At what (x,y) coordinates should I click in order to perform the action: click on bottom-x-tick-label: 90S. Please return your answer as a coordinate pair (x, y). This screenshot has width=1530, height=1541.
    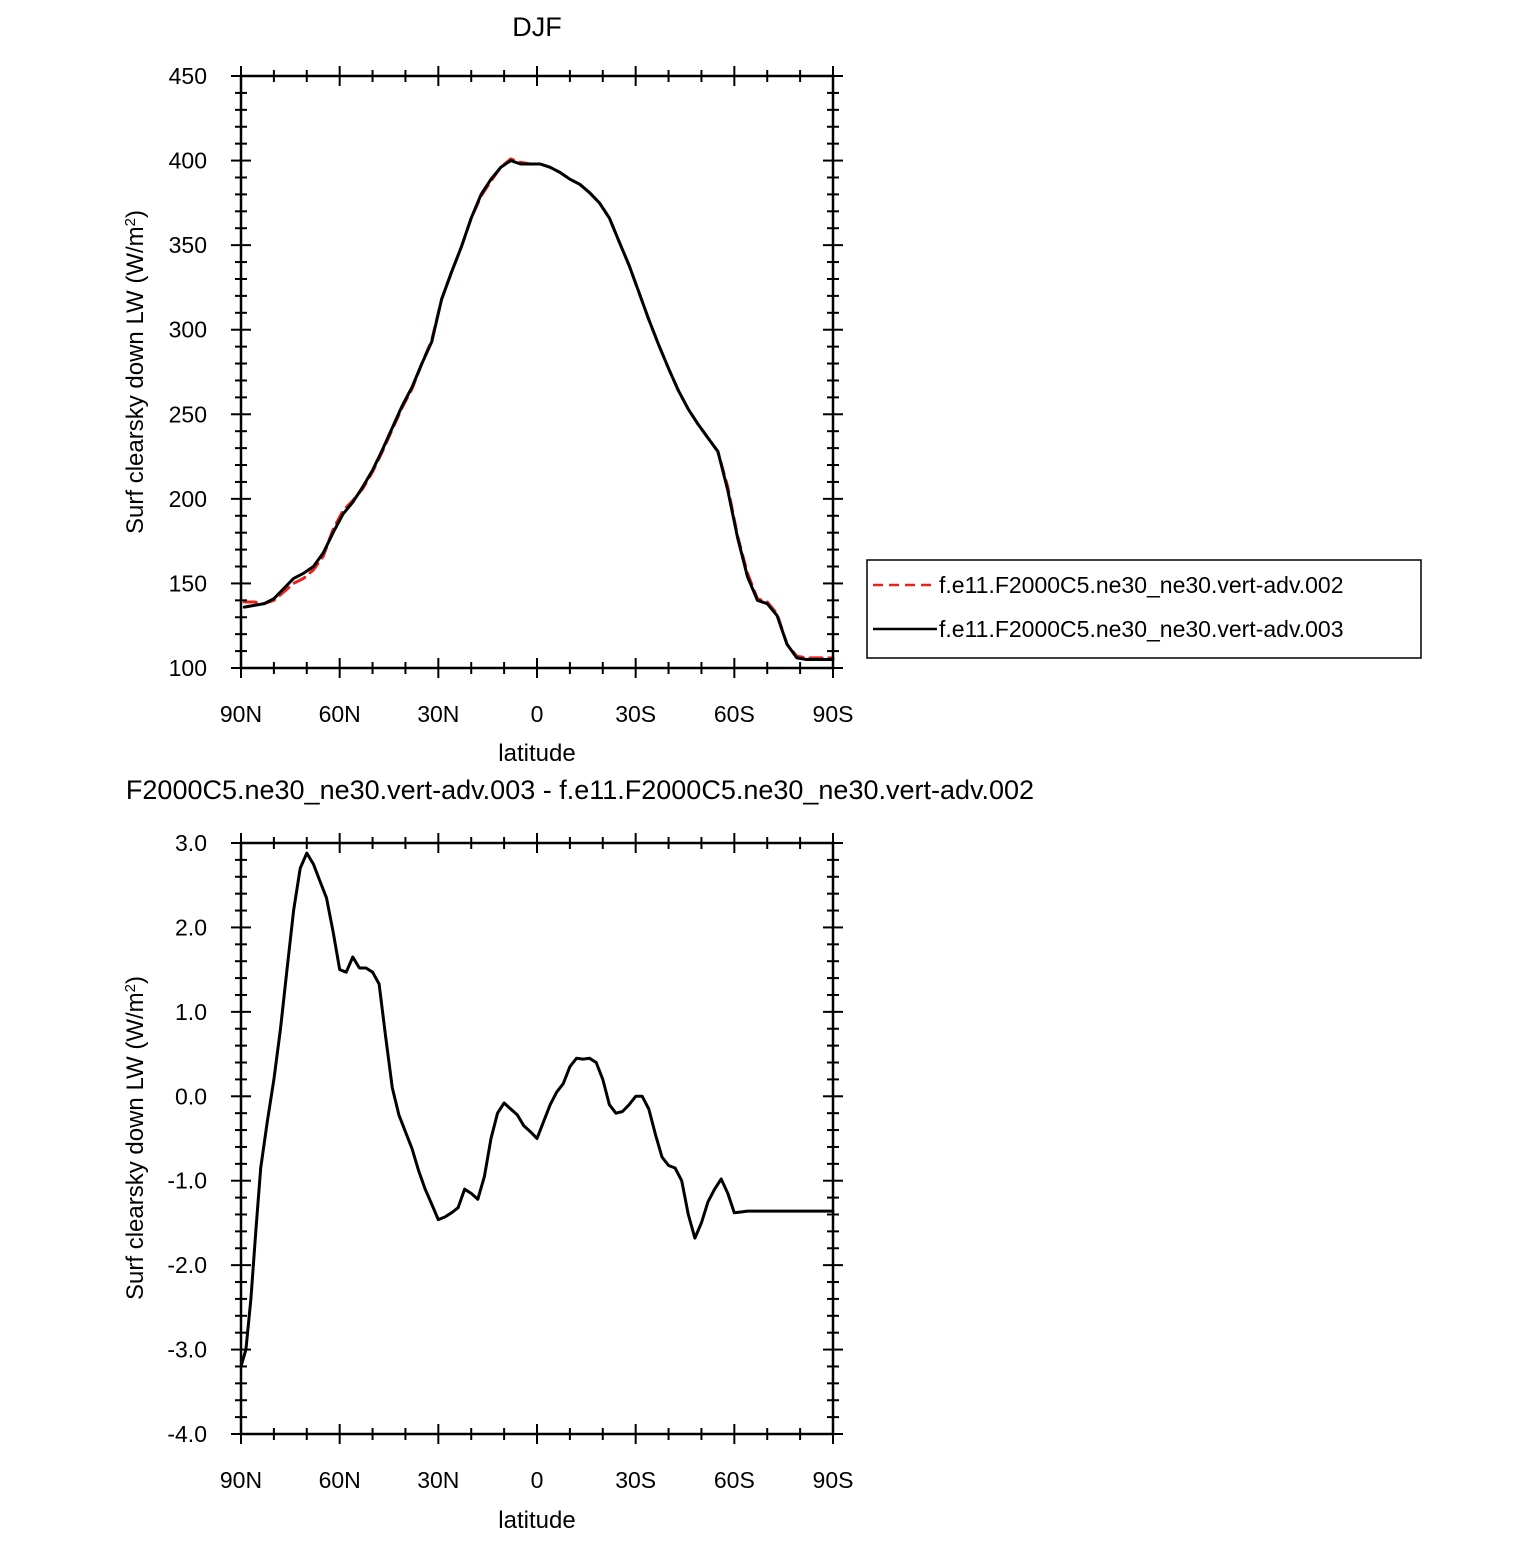
    Looking at the image, I should click on (833, 1480).